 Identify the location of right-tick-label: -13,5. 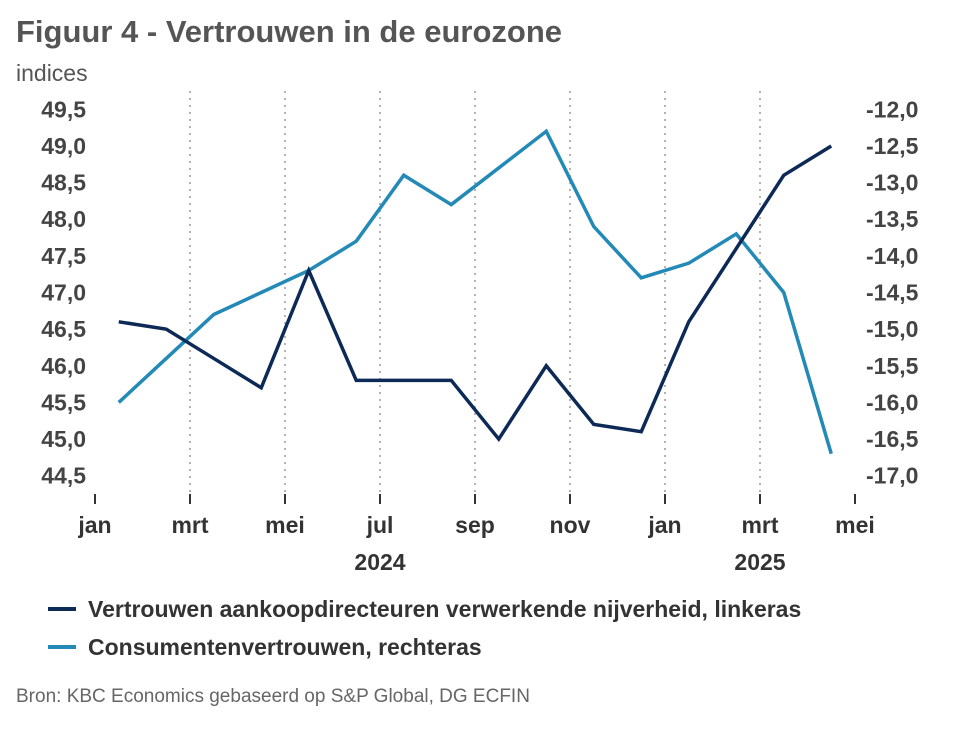
(892, 219).